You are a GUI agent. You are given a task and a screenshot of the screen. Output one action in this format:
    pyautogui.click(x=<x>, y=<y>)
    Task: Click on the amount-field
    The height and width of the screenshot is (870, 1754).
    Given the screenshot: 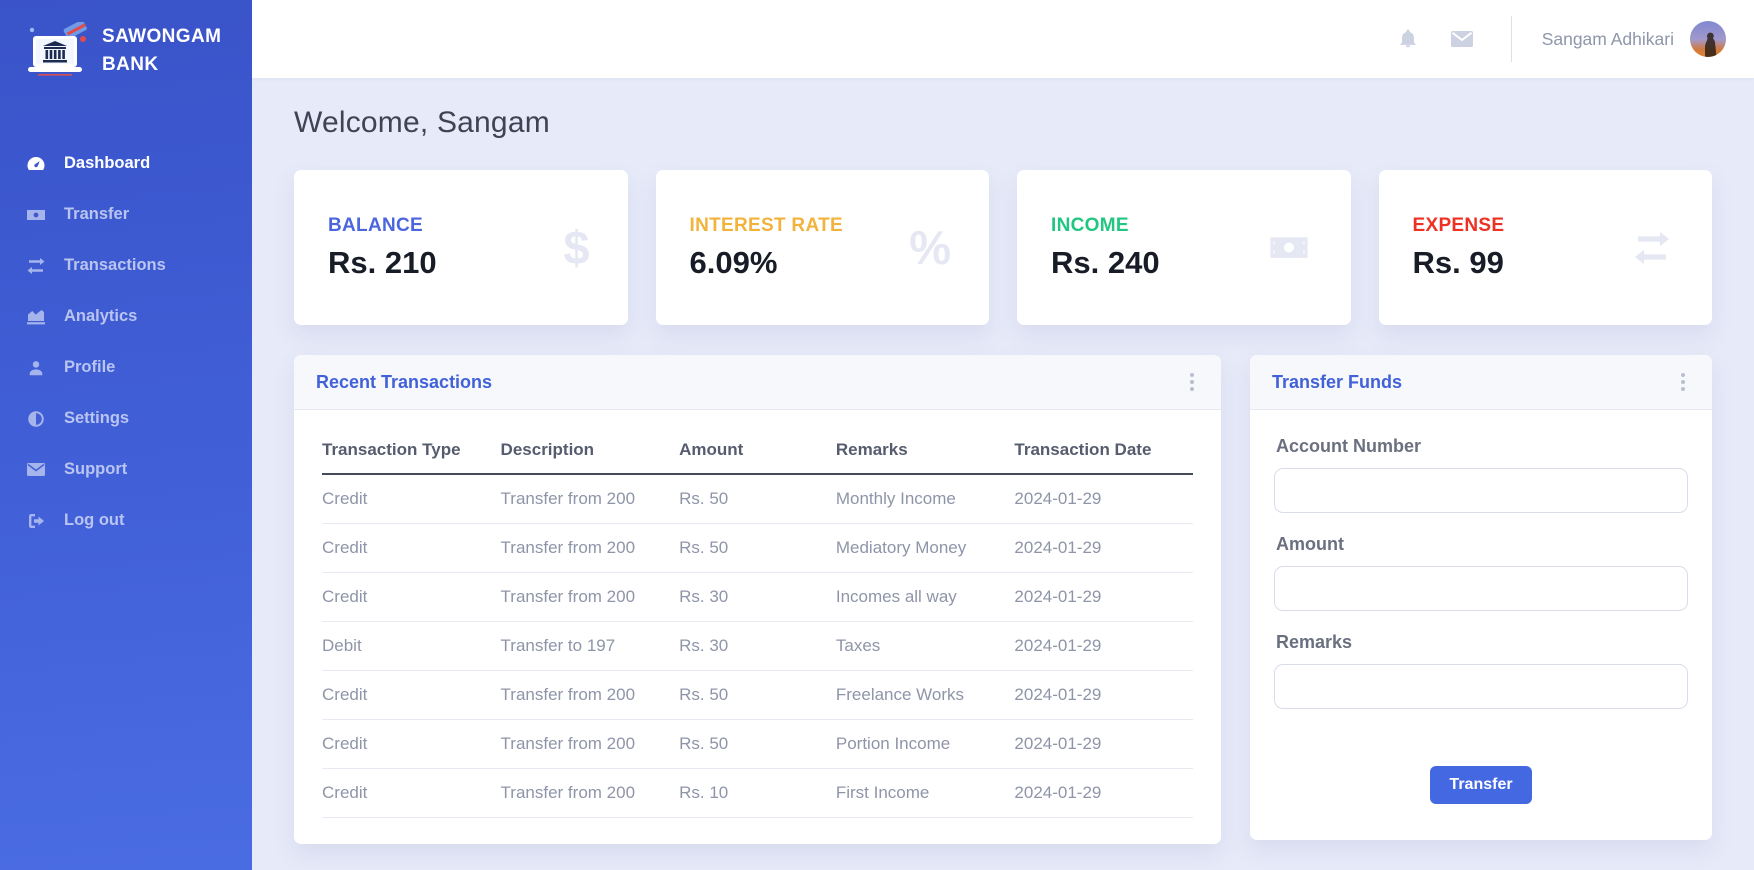 What is the action you would take?
    pyautogui.click(x=1481, y=588)
    